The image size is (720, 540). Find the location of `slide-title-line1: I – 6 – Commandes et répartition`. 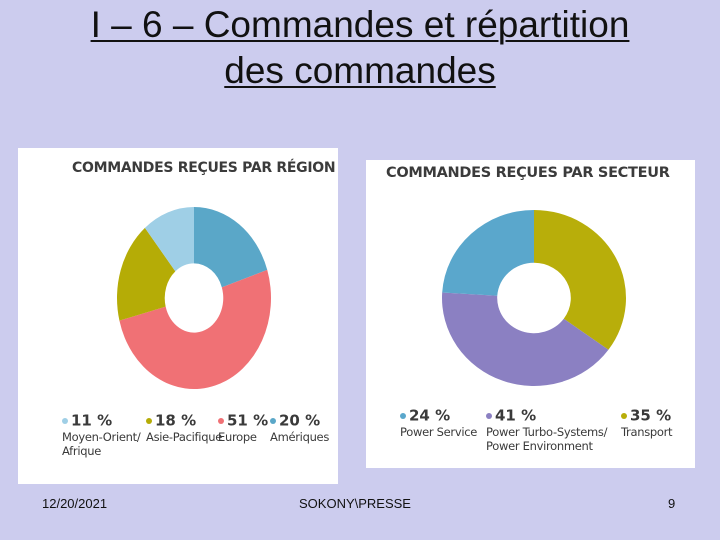

slide-title-line1: I – 6 – Commandes et répartition is located at coordinates (360, 24).